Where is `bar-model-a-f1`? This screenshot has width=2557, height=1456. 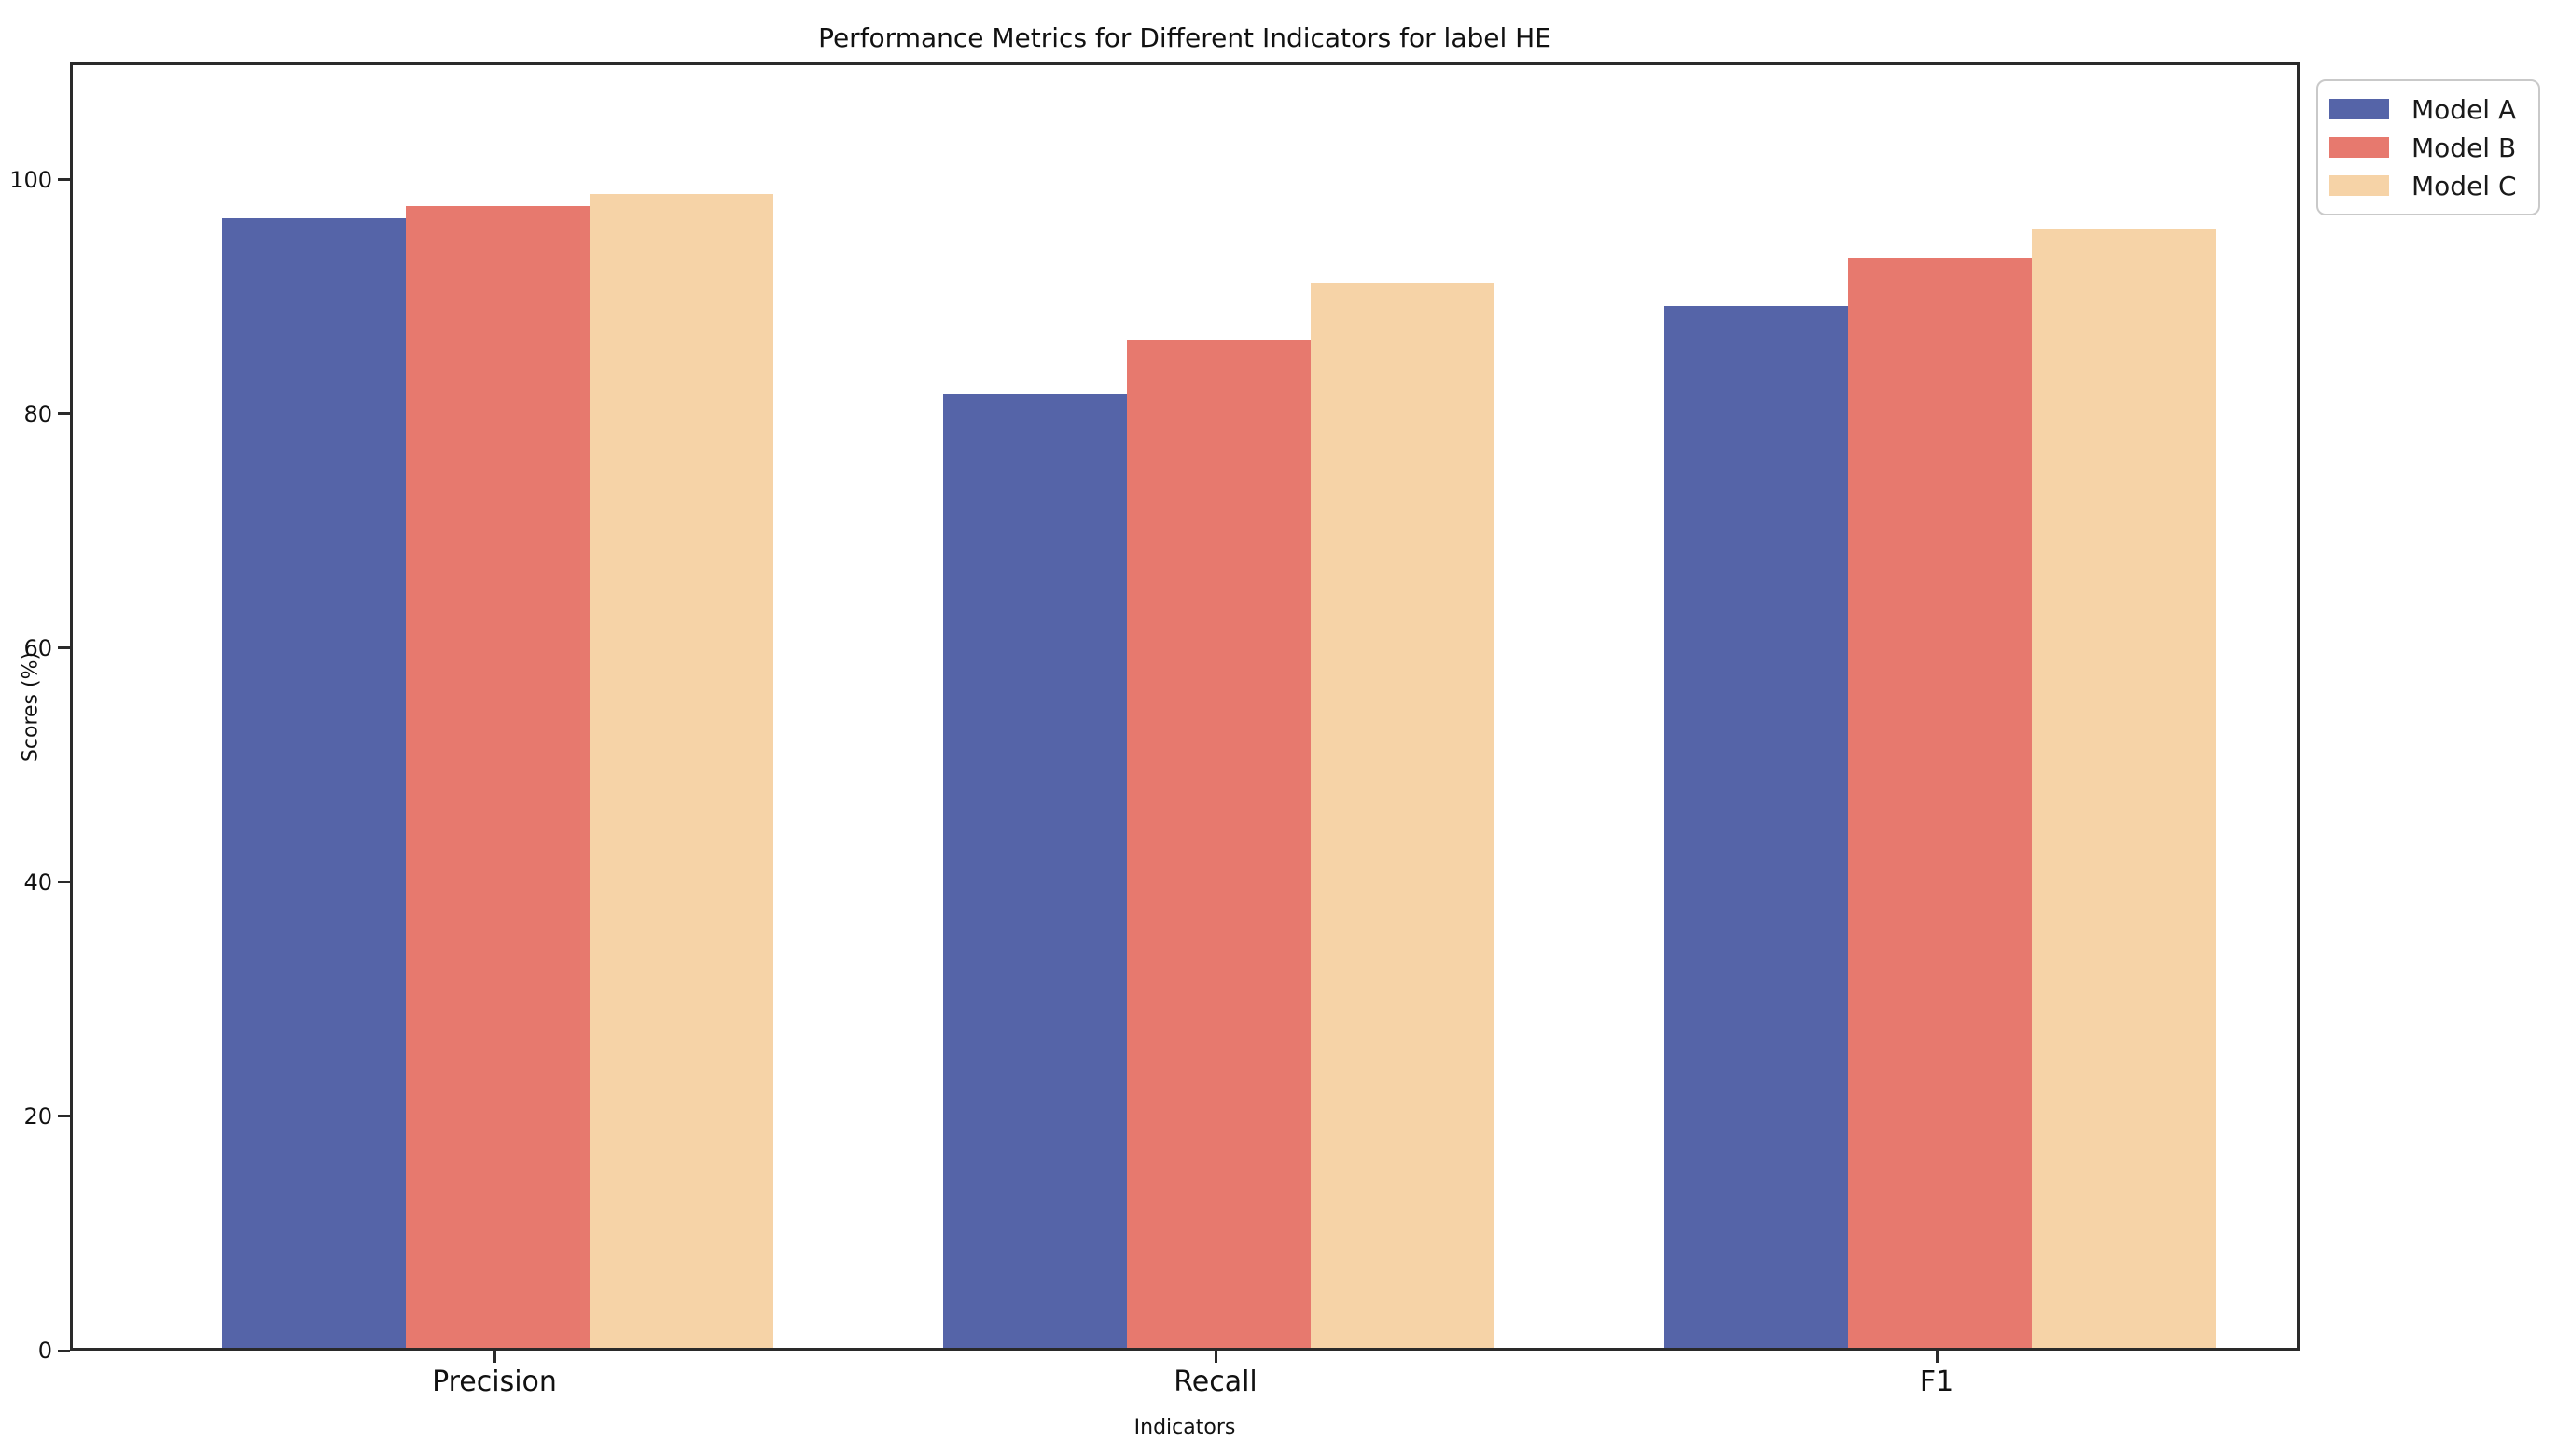
bar-model-a-f1 is located at coordinates (1755, 826).